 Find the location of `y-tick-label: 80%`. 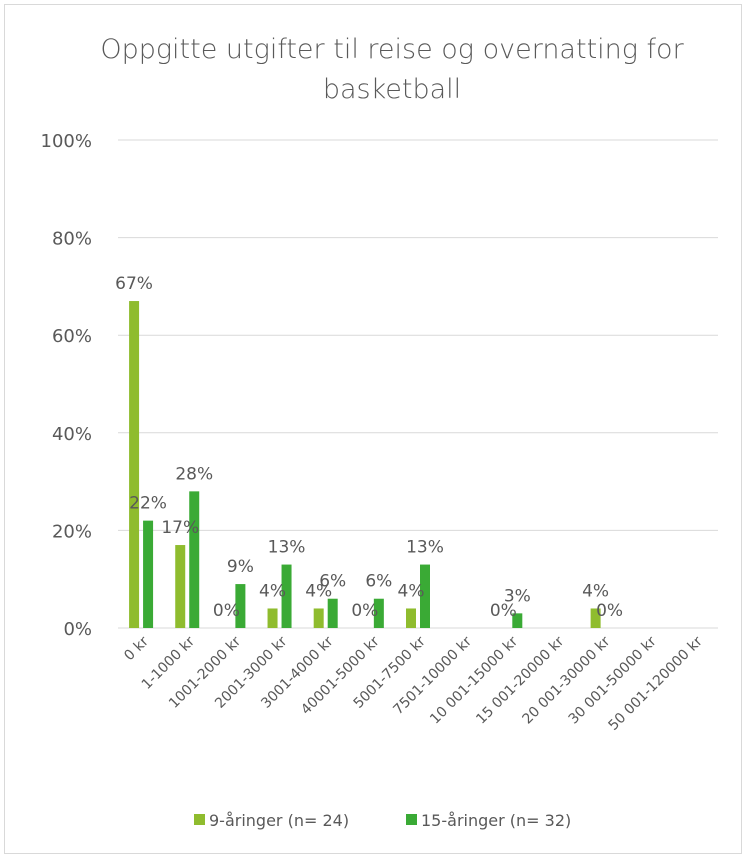

y-tick-label: 80% is located at coordinates (72, 239).